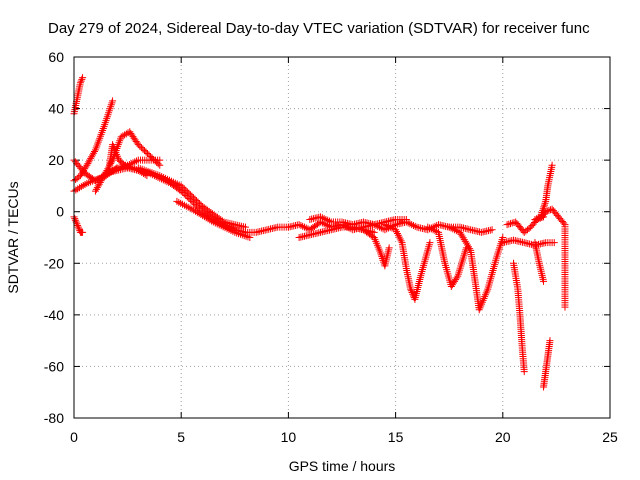  Describe the element at coordinates (93, 141) in the screenshot. I see `series-arc-a` at that location.